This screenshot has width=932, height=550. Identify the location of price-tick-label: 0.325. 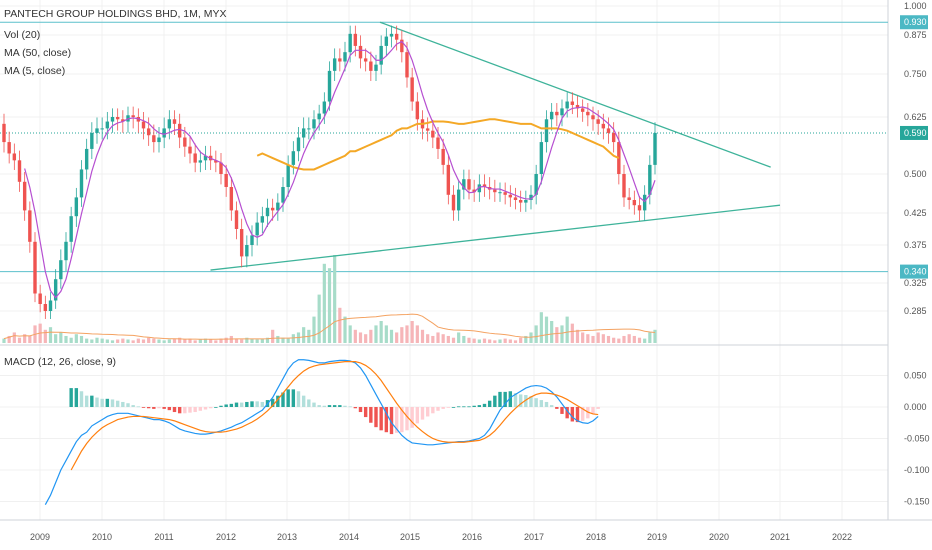
(915, 283).